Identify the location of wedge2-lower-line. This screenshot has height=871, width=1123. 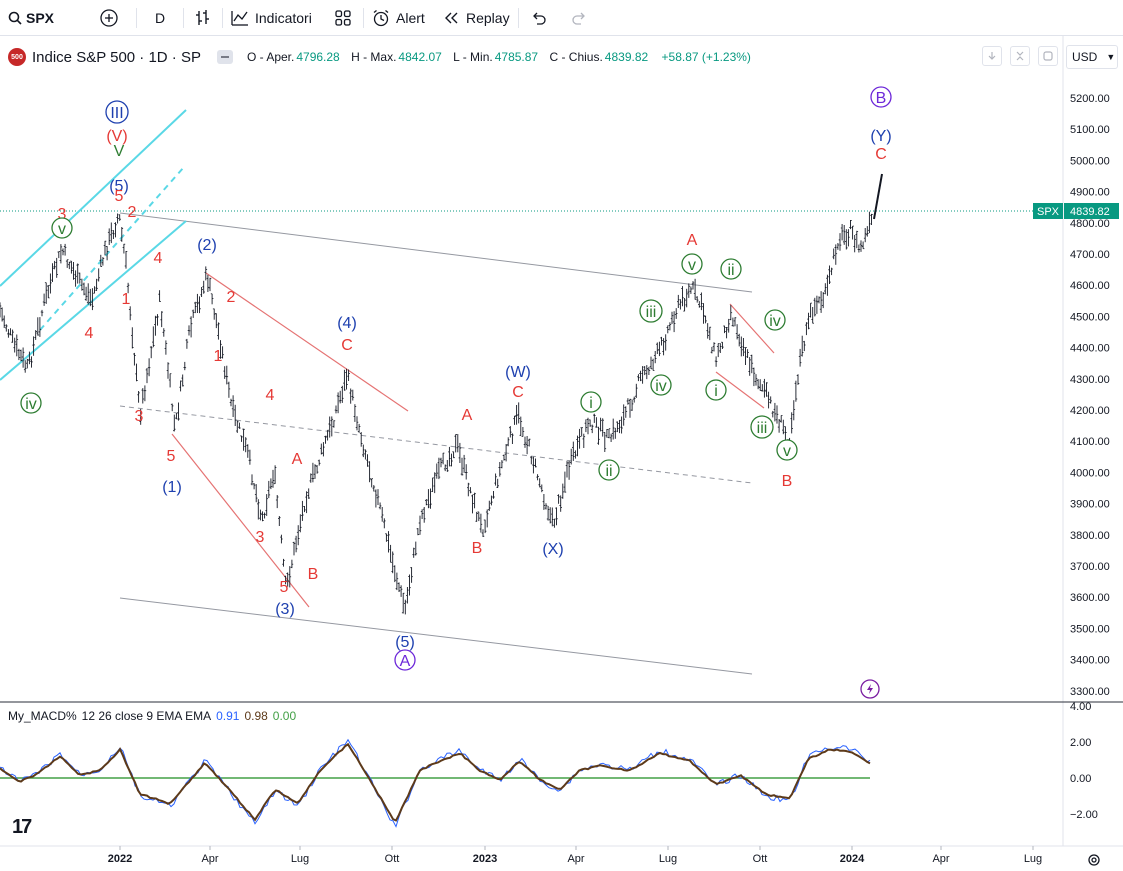
(740, 390).